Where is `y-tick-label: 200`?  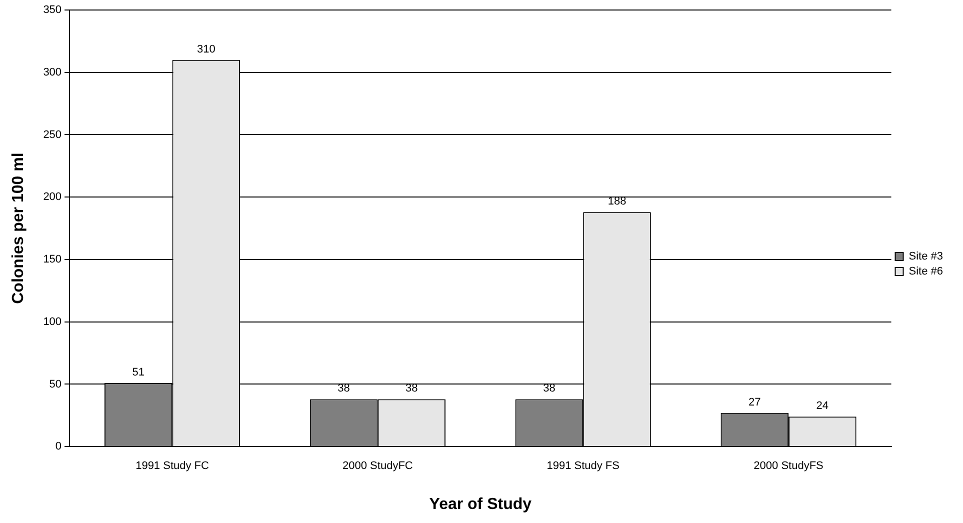 y-tick-label: 200 is located at coordinates (52, 197).